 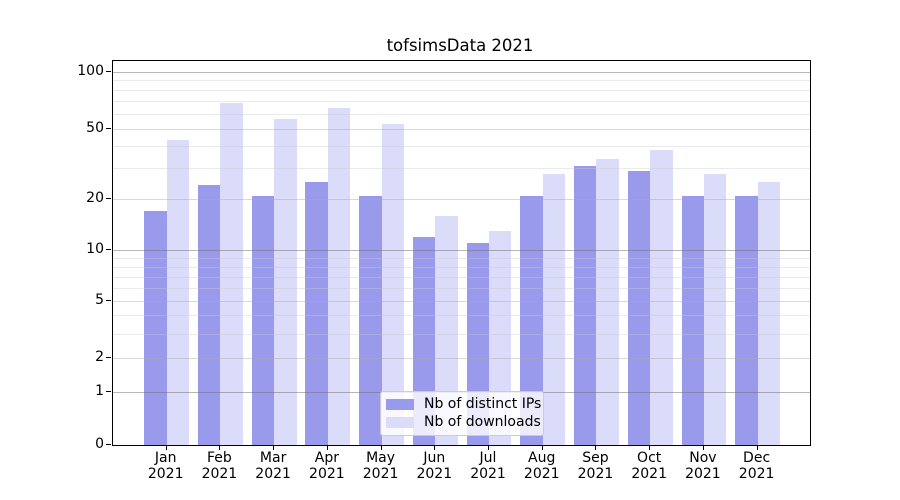 I want to click on y-axis-tick-label-2: 2, so click(x=99, y=356).